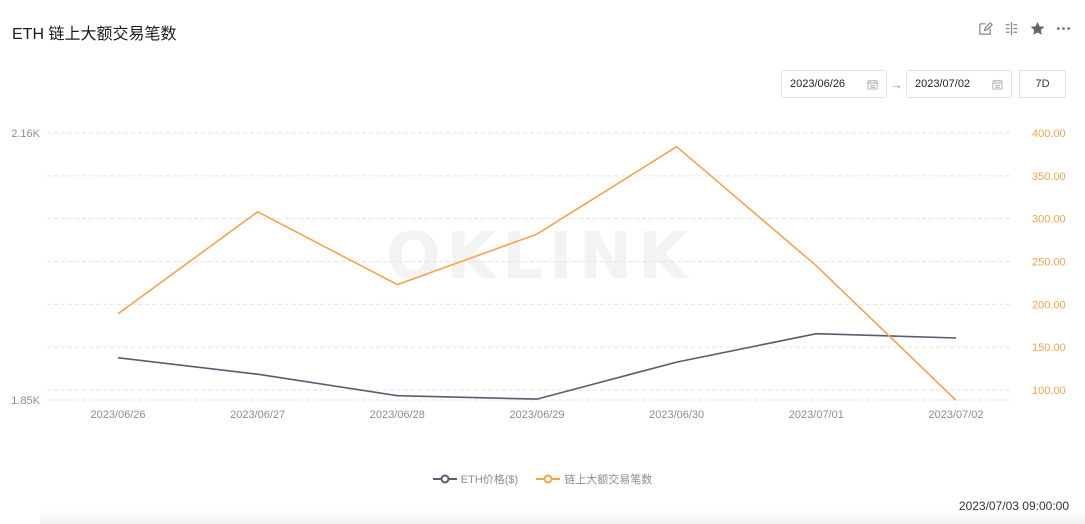  I want to click on preset-7d-button: 7D, so click(1042, 84).